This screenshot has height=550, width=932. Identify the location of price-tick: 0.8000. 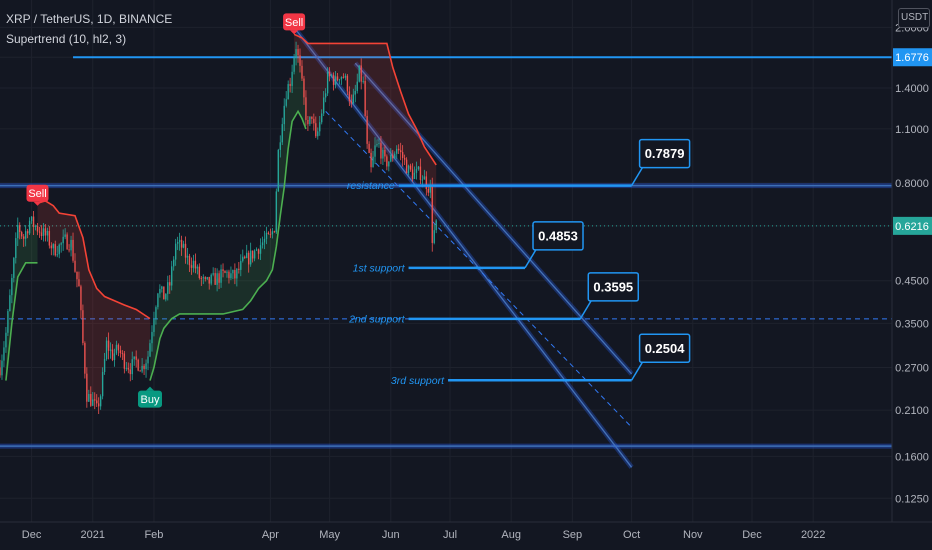
(912, 184).